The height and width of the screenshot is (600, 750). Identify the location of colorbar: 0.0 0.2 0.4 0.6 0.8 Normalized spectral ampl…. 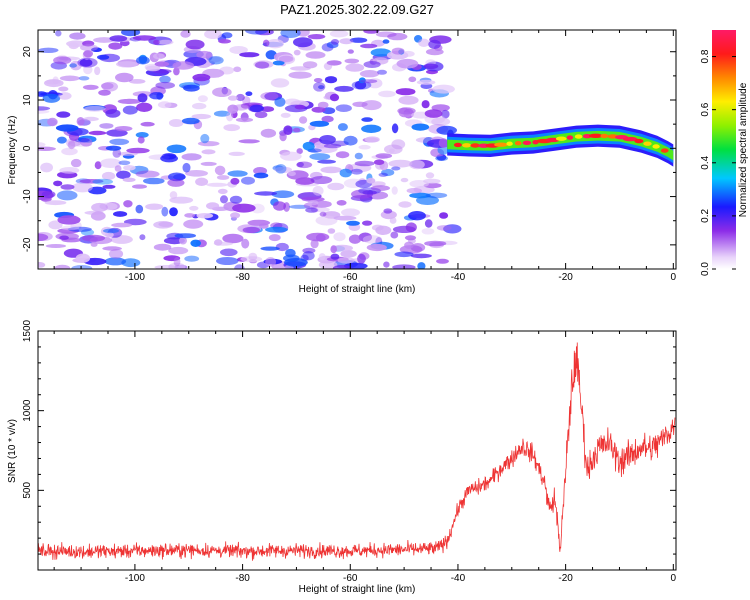
(724, 153).